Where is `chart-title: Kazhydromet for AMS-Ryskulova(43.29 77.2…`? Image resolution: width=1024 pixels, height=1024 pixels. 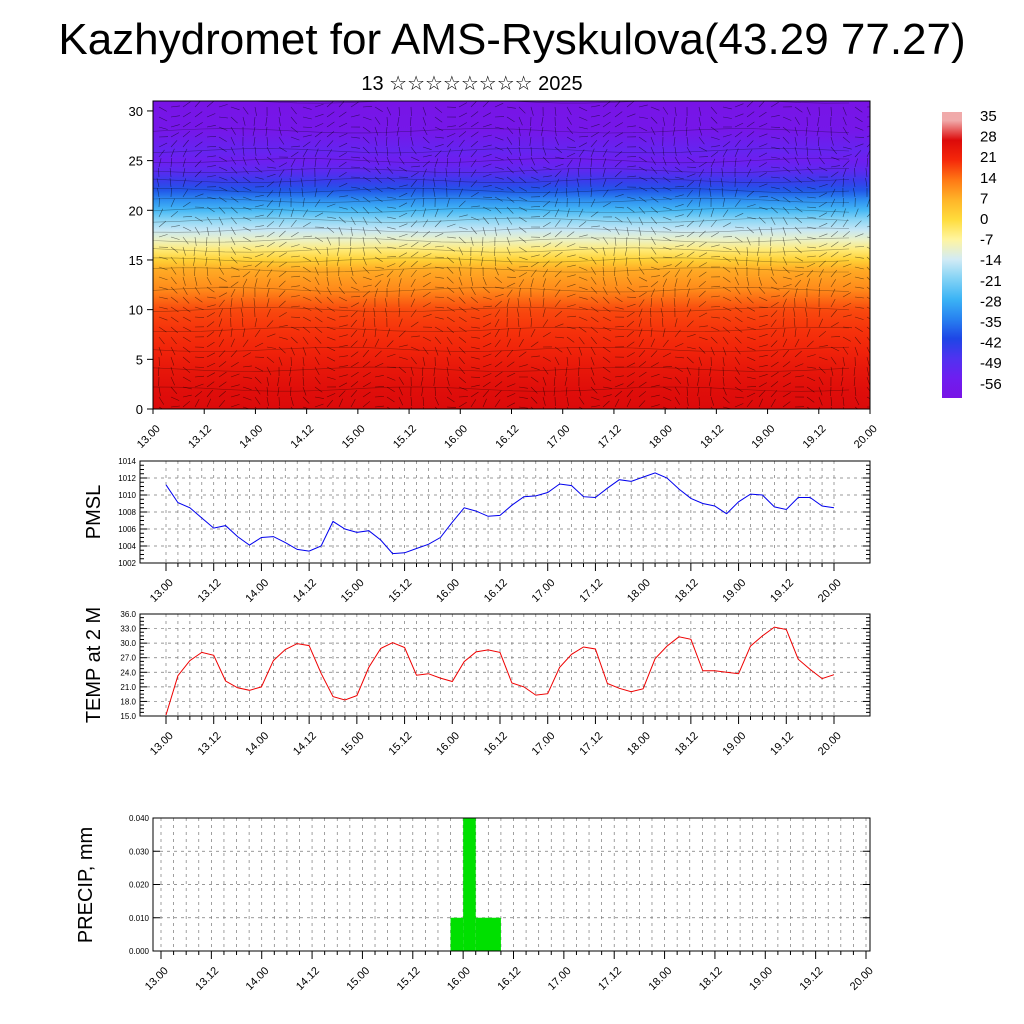
chart-title: Kazhydromet for AMS-Ryskulova(43.29 77.2… is located at coordinates (512, 39).